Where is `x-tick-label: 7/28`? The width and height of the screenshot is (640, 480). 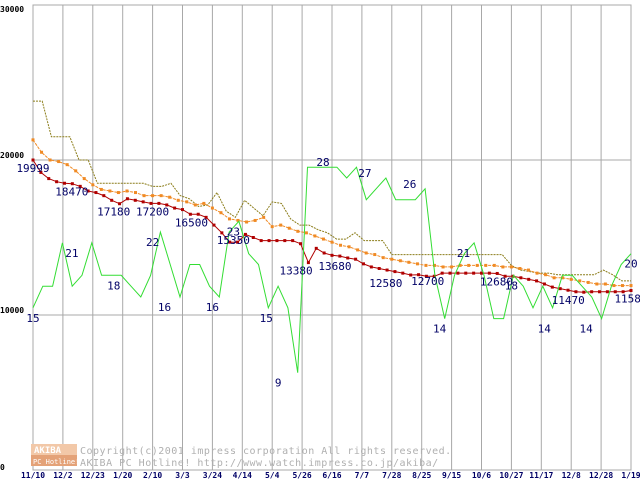
x-tick-label: 7/28 is located at coordinates (391, 475).